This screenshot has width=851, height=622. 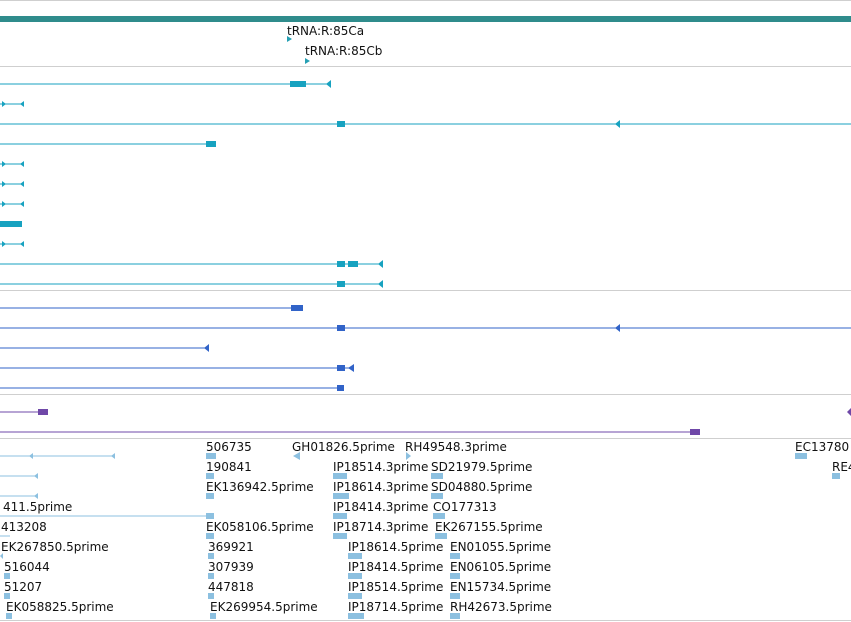 I want to click on est-label: IP18614.5prime, so click(x=396, y=547).